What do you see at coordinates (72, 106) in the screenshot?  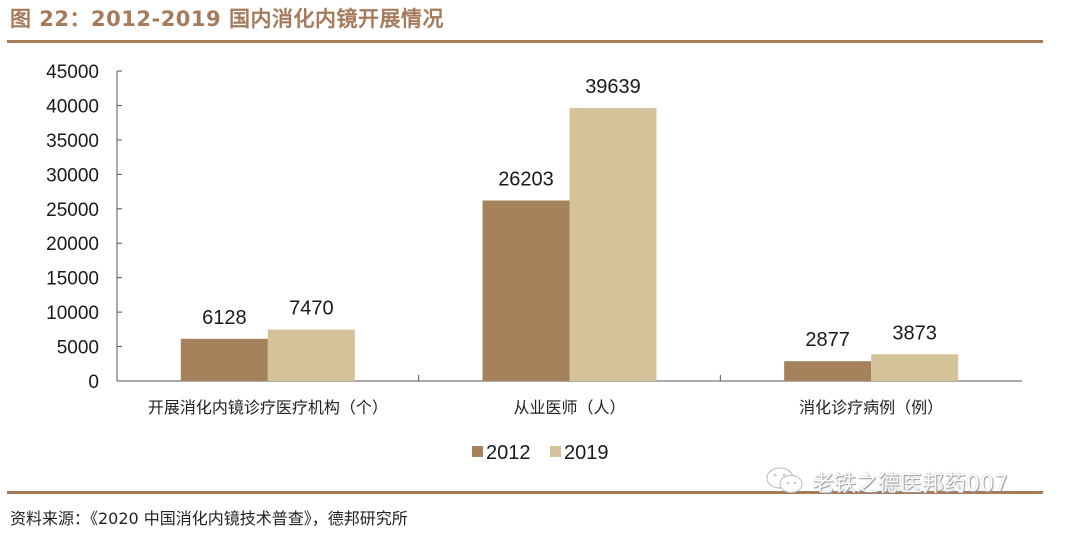 I see `y-tick-label: 40000` at bounding box center [72, 106].